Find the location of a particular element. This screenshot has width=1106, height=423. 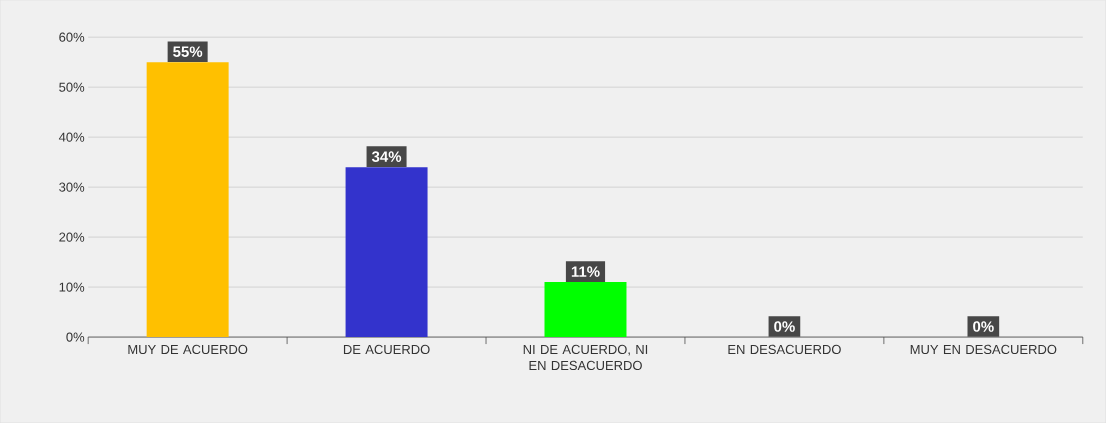

data-label: 55% is located at coordinates (188, 51).